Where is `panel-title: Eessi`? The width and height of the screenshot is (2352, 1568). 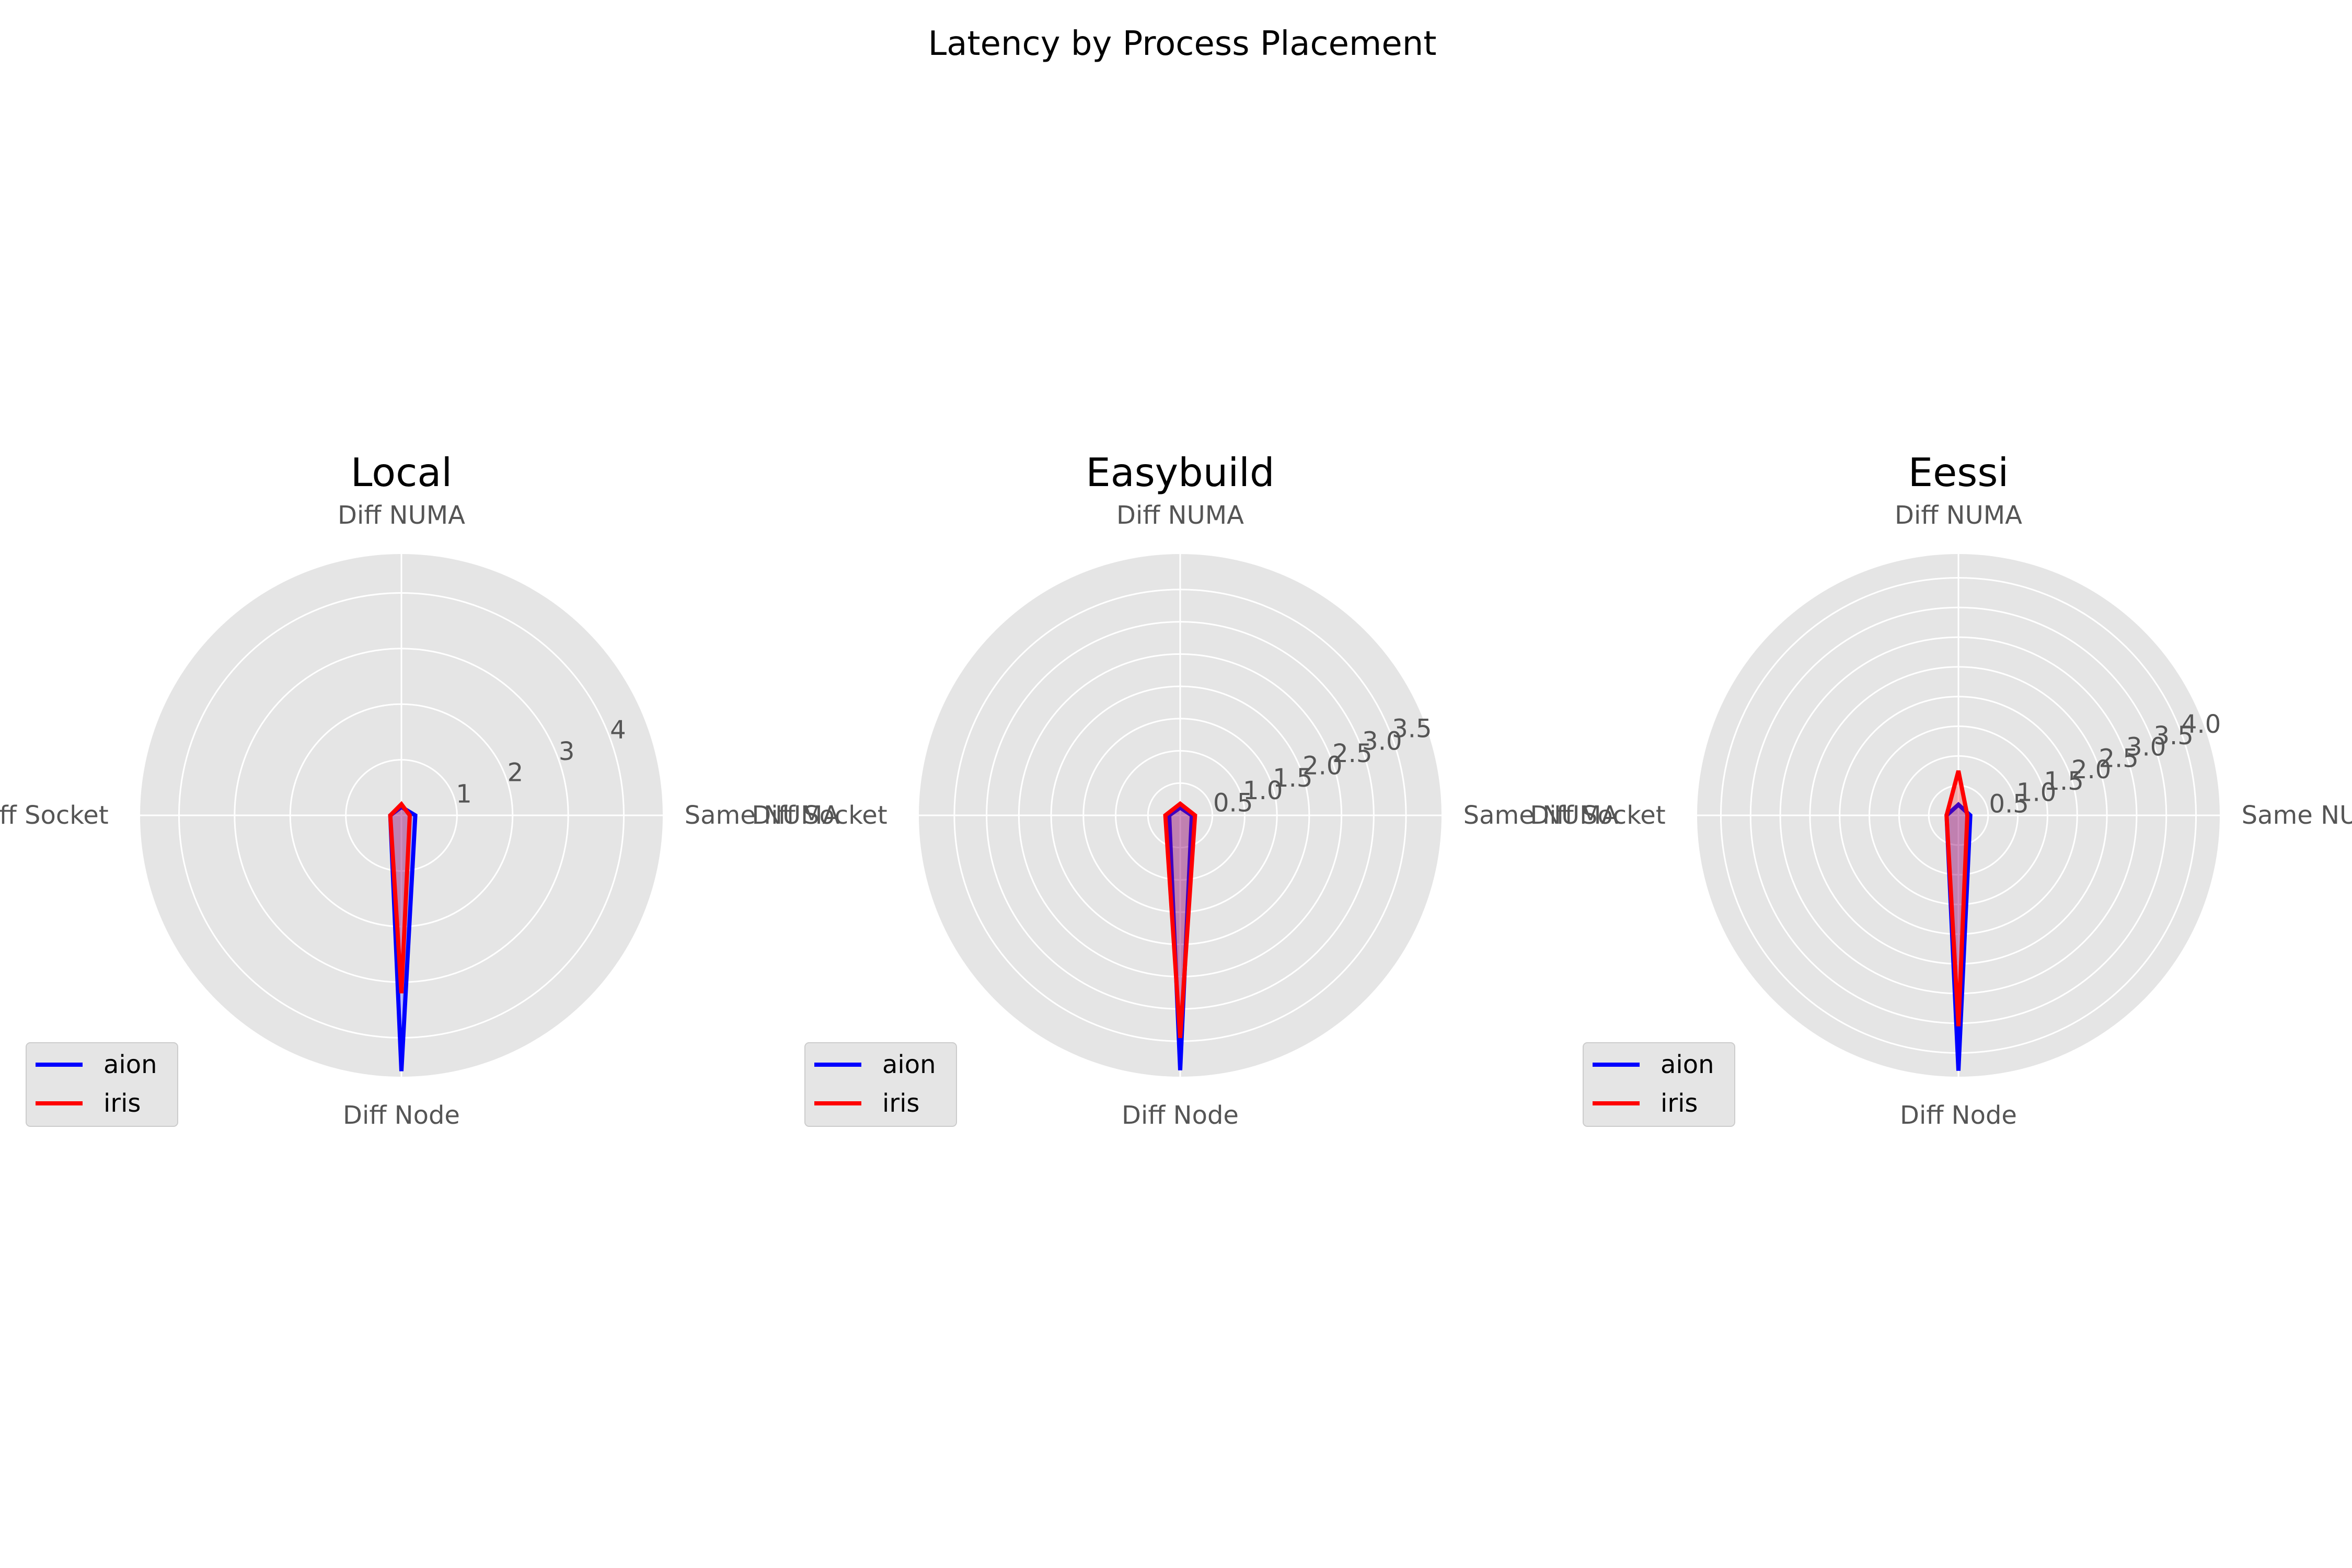
panel-title: Eessi is located at coordinates (1958, 472).